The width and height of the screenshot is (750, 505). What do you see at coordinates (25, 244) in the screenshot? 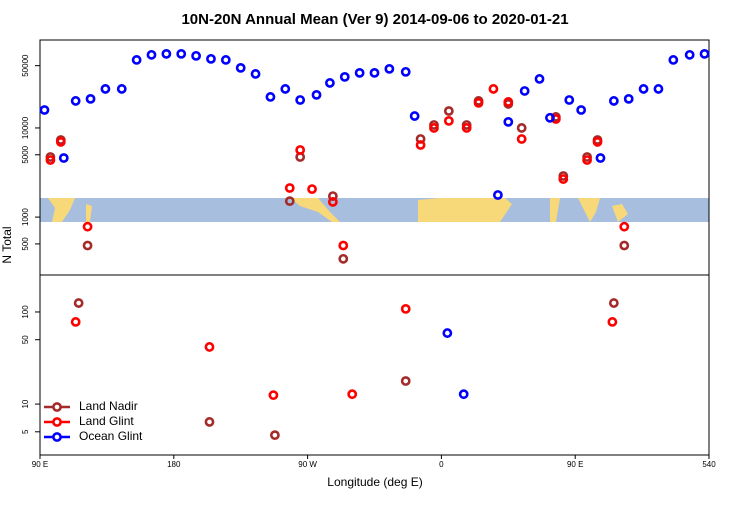
I see `y-tick-label: 500` at bounding box center [25, 244].